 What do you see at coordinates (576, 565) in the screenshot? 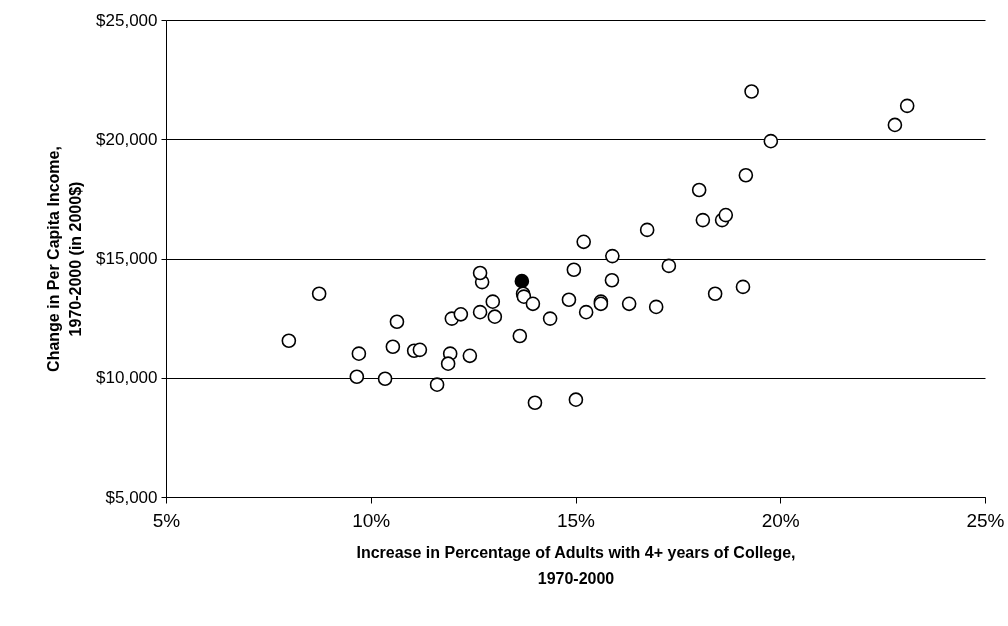
I see `x-axis-title: Increase in Percentage of Adults with 4+ years of College, 1970-2000` at bounding box center [576, 565].